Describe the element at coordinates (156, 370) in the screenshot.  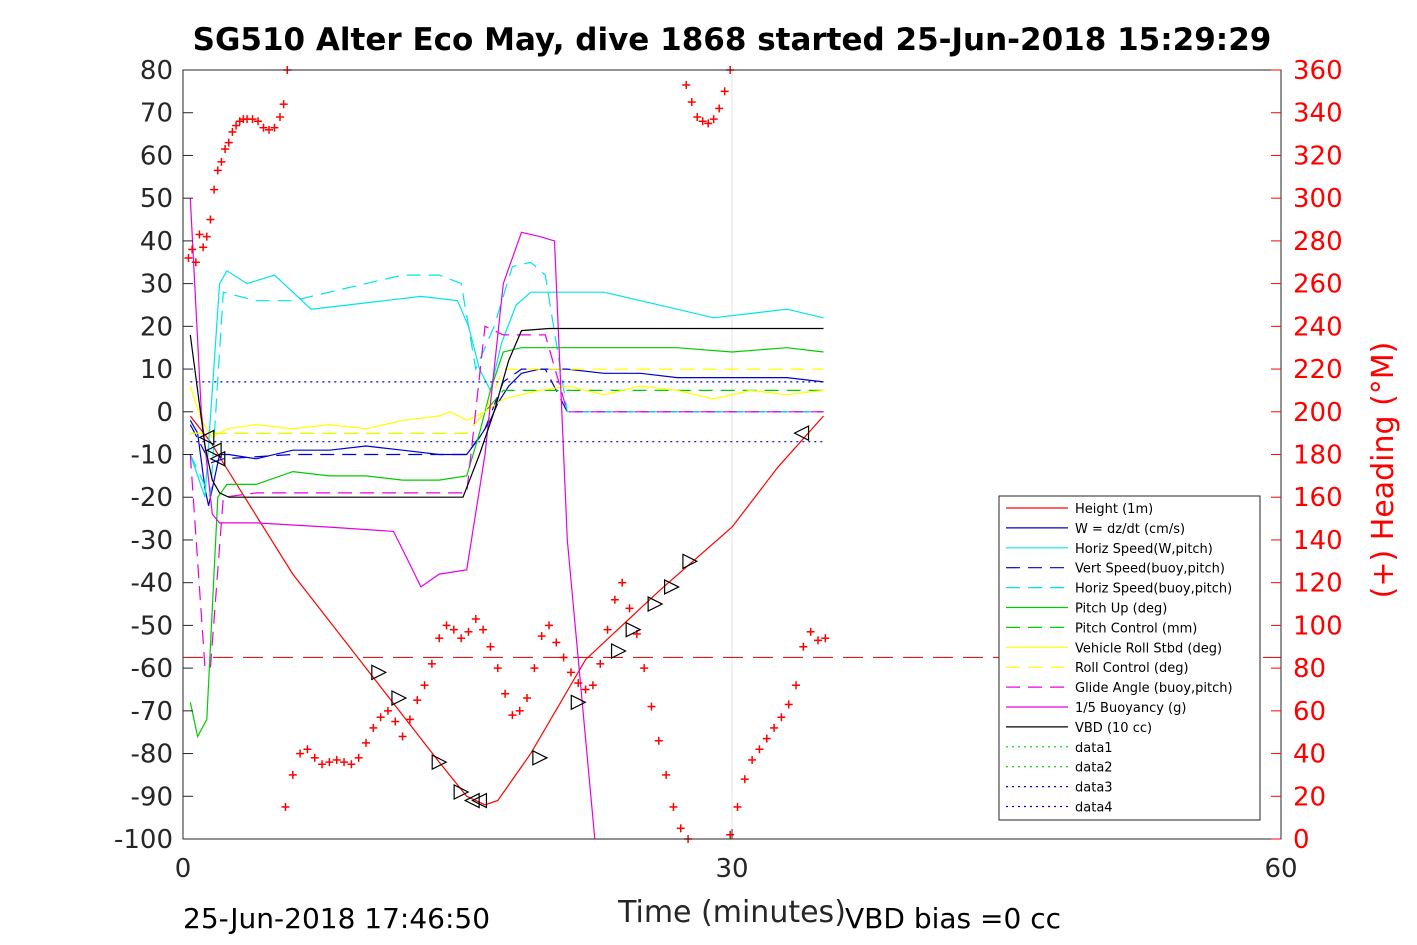
I see `y-tick-label: 10` at that location.